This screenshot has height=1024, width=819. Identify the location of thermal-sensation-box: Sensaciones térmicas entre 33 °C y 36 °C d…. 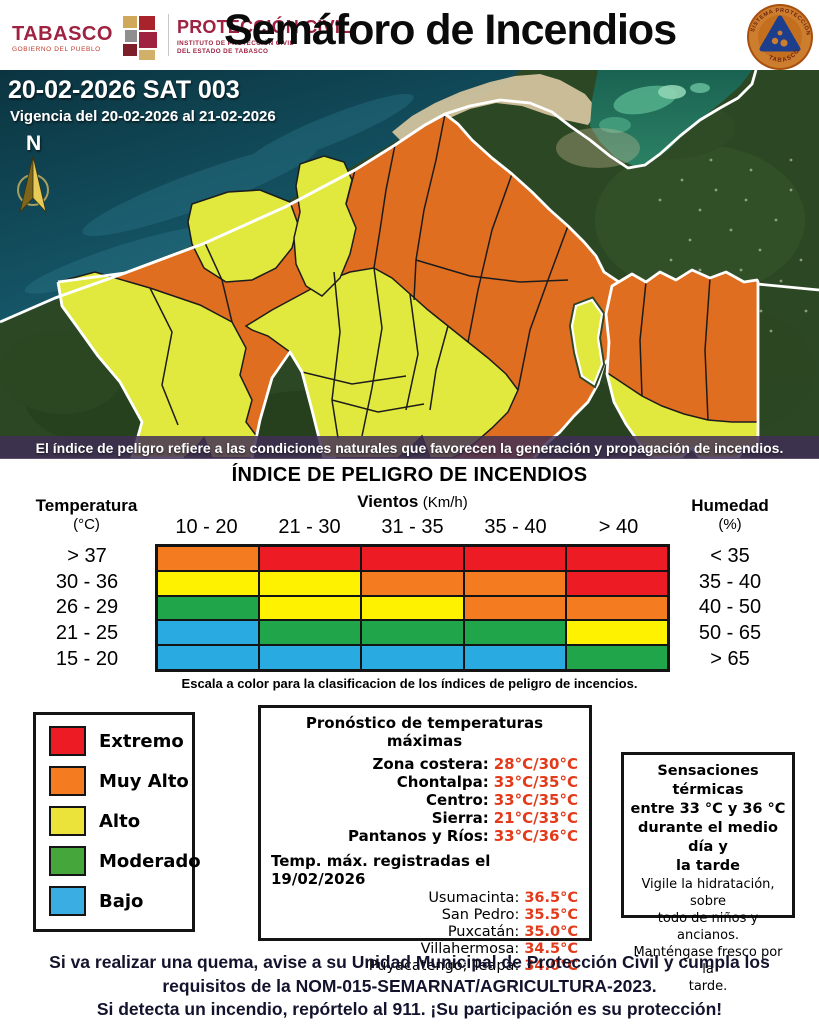
(708, 873).